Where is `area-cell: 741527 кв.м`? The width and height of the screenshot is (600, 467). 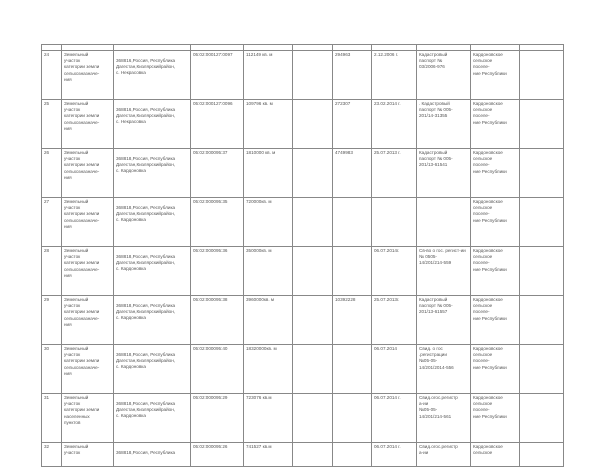 area-cell: 741527 кв.м is located at coordinates (268, 454).